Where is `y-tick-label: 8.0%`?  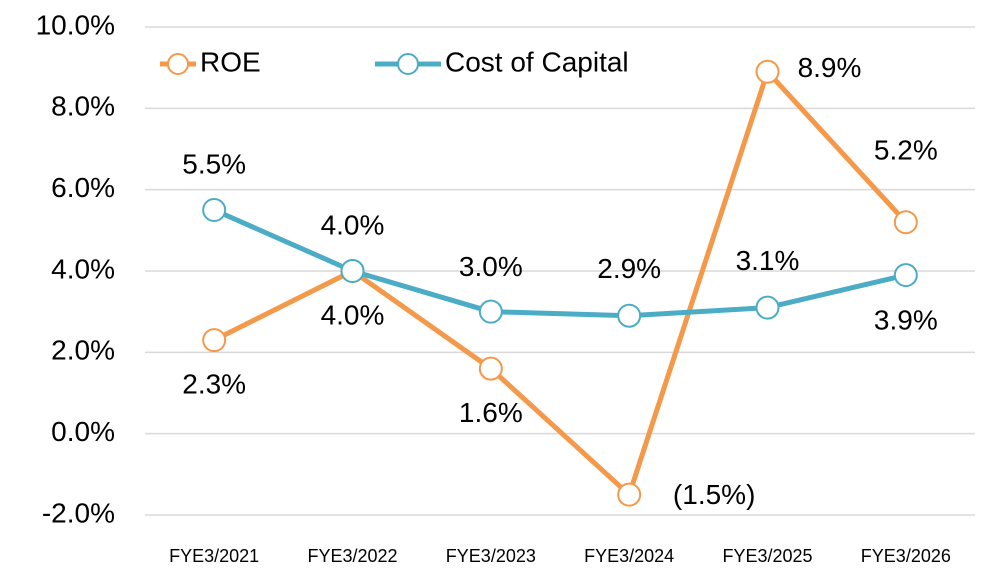
y-tick-label: 8.0% is located at coordinates (83, 106).